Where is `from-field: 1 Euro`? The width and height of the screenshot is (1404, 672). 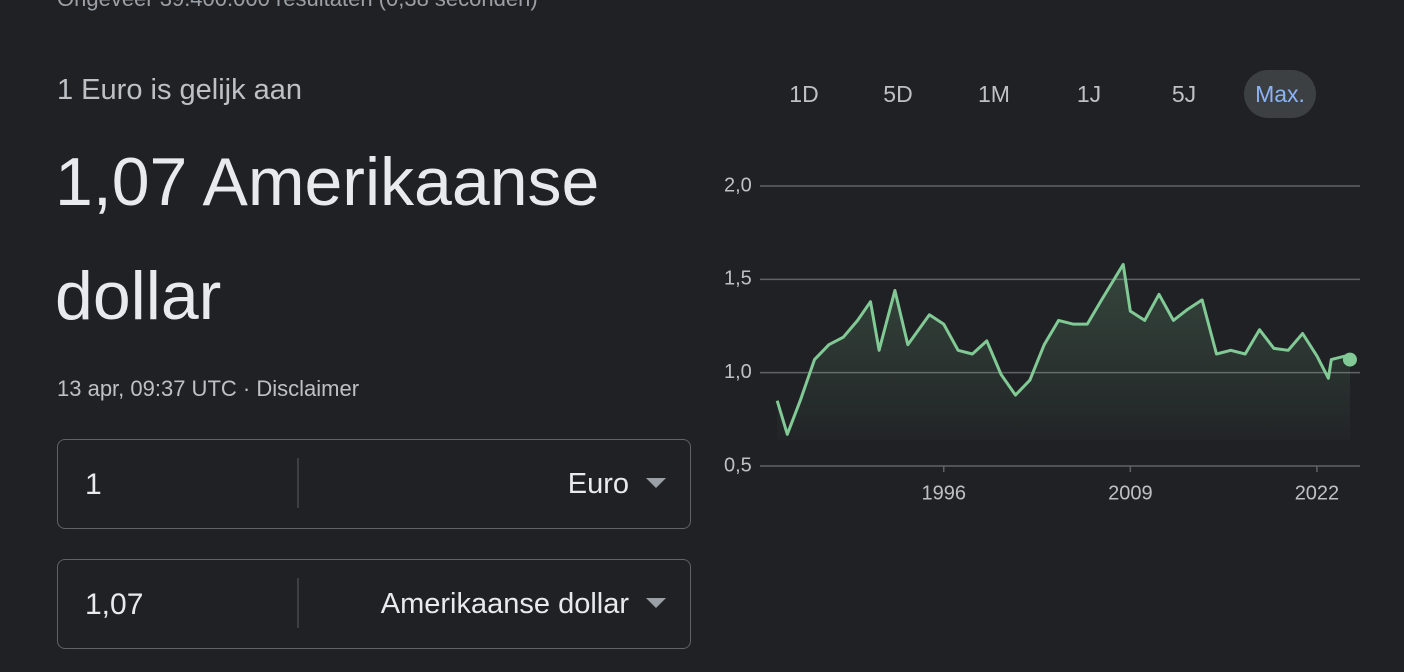
from-field: 1 Euro is located at coordinates (374, 484).